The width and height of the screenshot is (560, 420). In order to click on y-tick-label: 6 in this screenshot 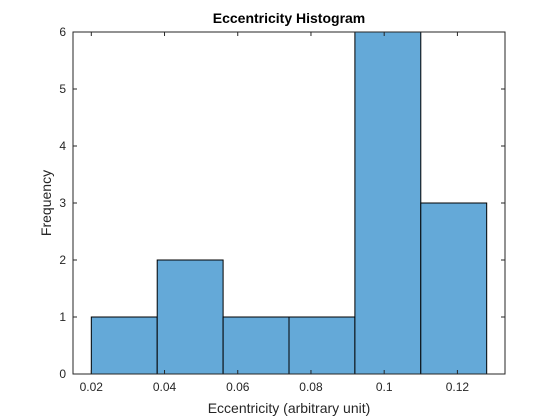, I will do `click(62, 32)`.